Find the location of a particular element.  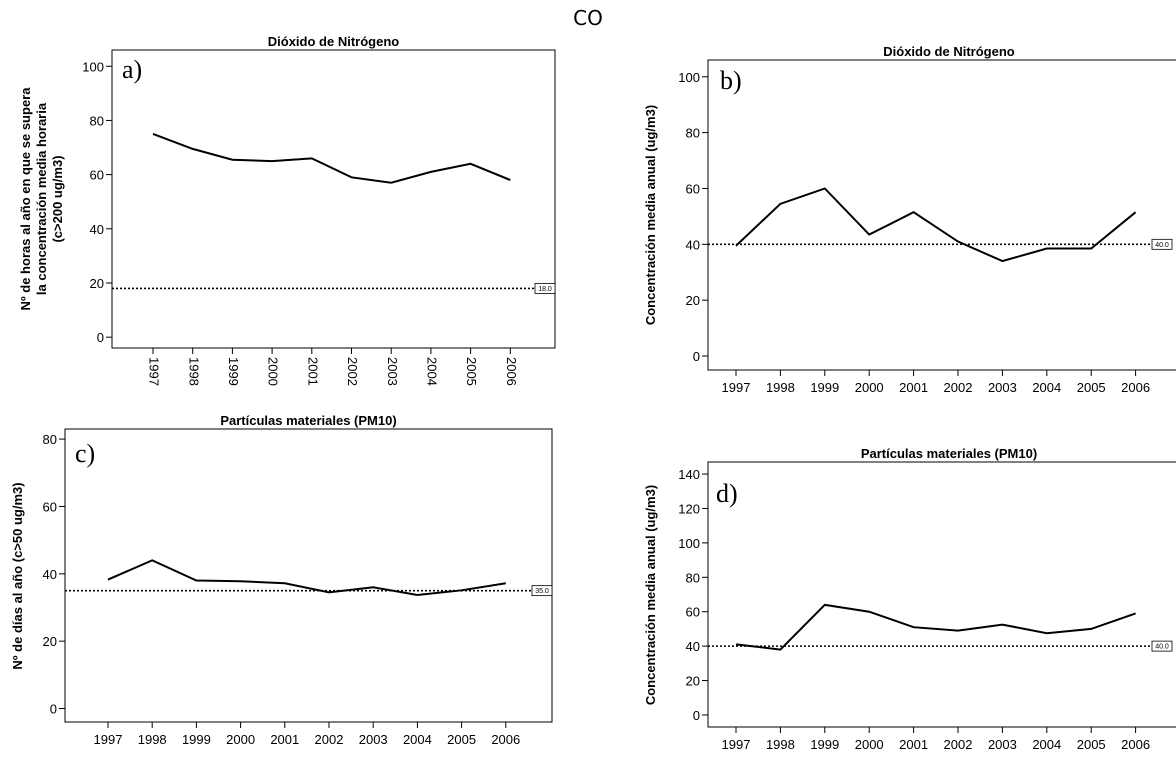

y-axis-label: la concentración media horaria is located at coordinates (41, 198).